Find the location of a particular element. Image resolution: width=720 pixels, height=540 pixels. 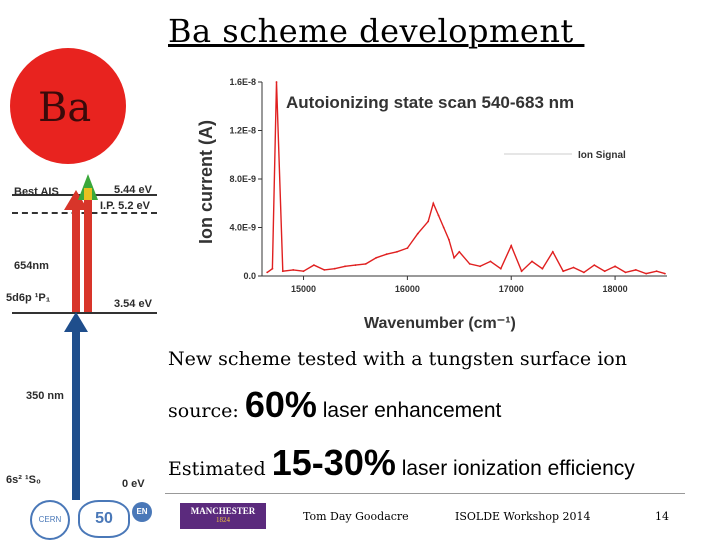

description-line-2: source: 60% laser enhancement is located at coordinates (334, 405).